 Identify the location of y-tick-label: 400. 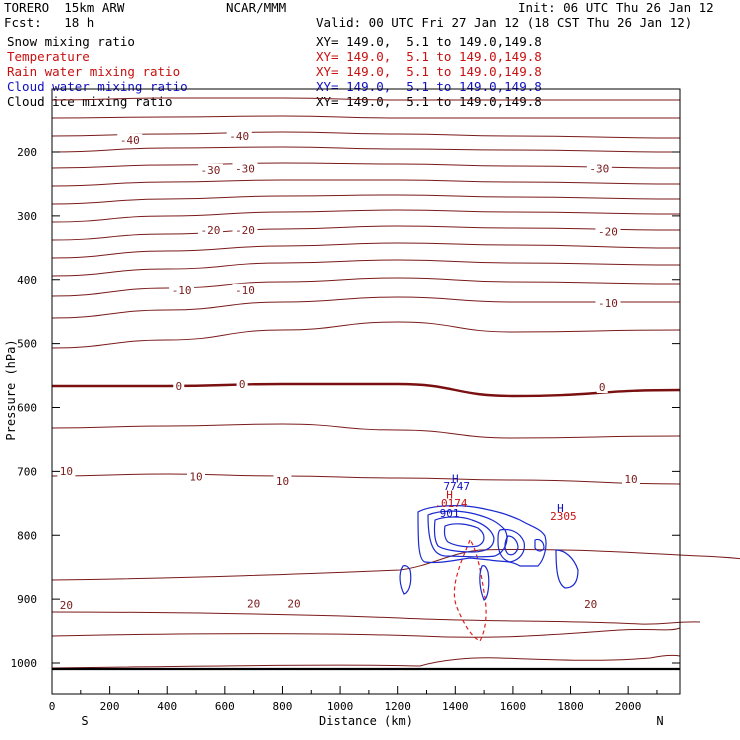
(27, 280).